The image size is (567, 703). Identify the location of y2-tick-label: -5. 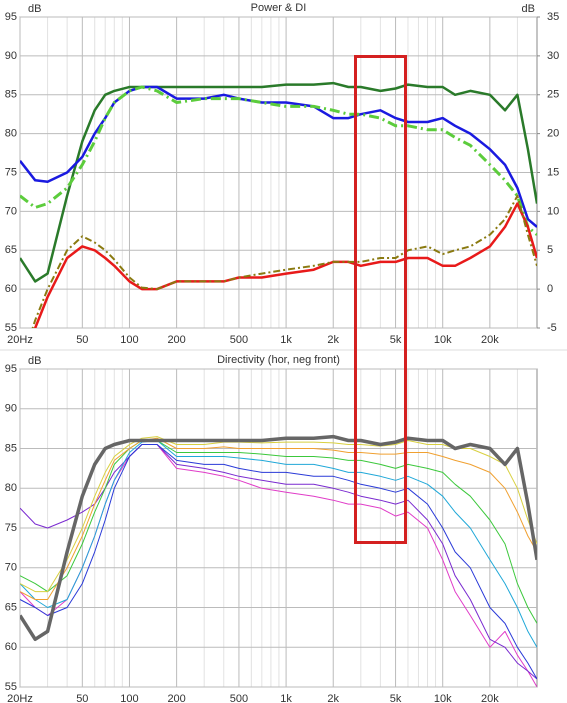
(552, 328).